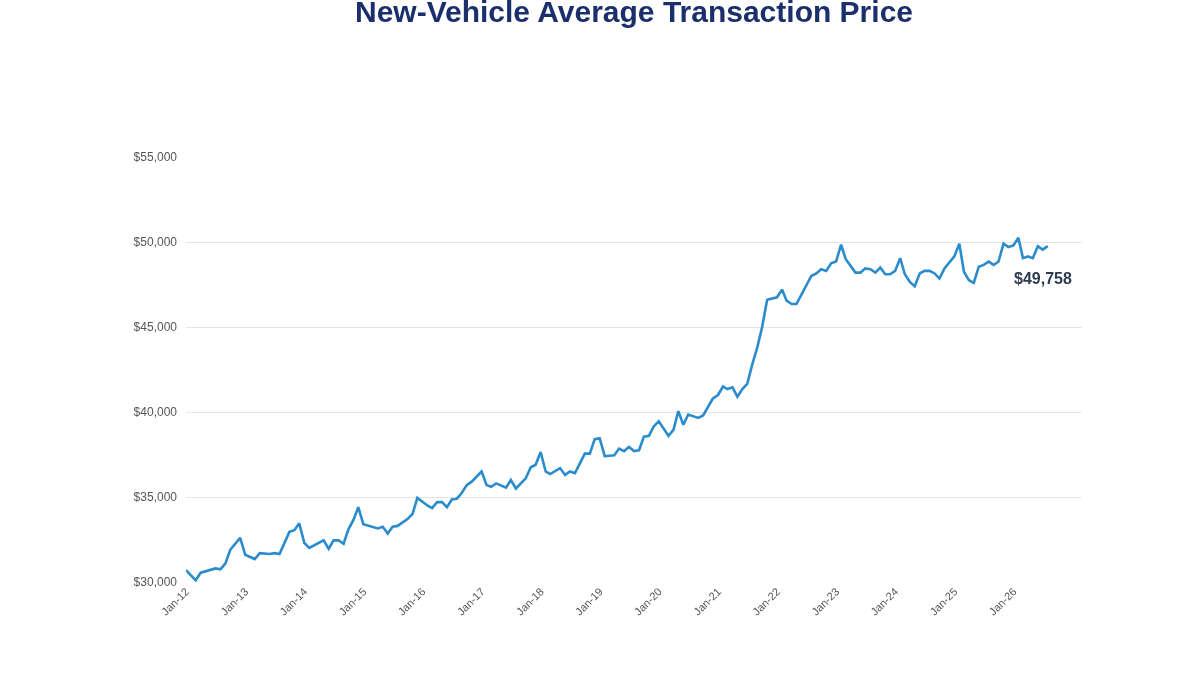 This screenshot has height=675, width=1200. I want to click on chart-title: New-Vehicle Average Transaction Price, so click(634, 14).